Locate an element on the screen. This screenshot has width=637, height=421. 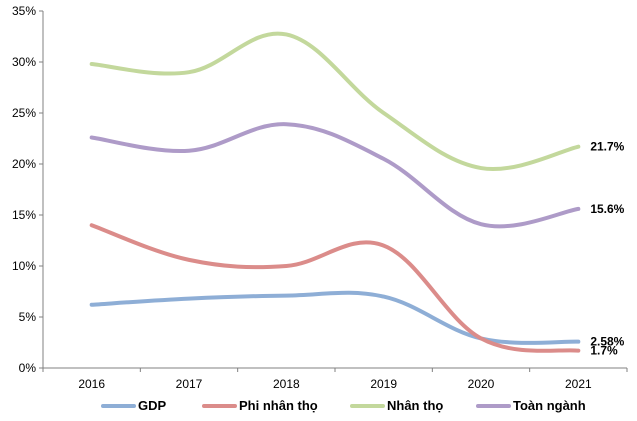
y-tick-label: 35% is located at coordinates (24, 11).